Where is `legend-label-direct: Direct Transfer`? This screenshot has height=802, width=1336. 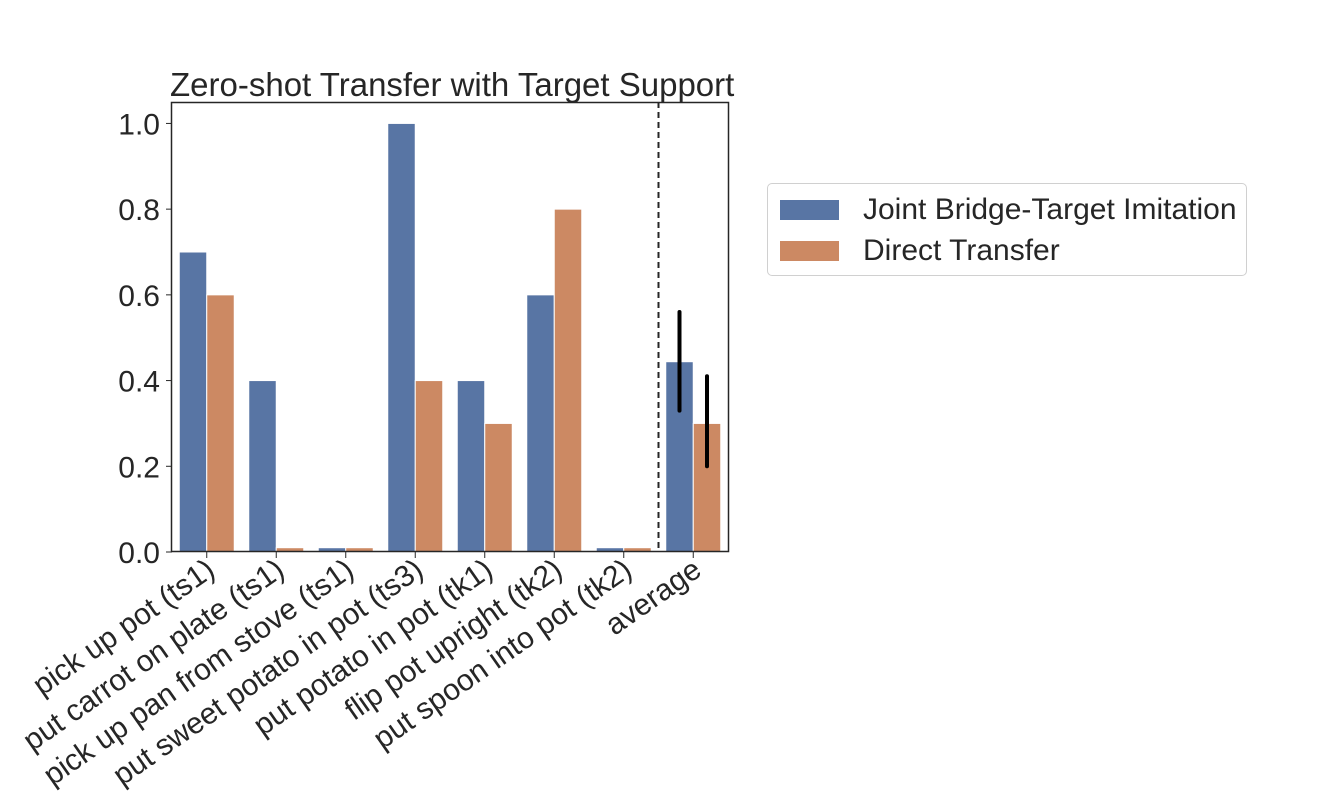 legend-label-direct: Direct Transfer is located at coordinates (961, 250).